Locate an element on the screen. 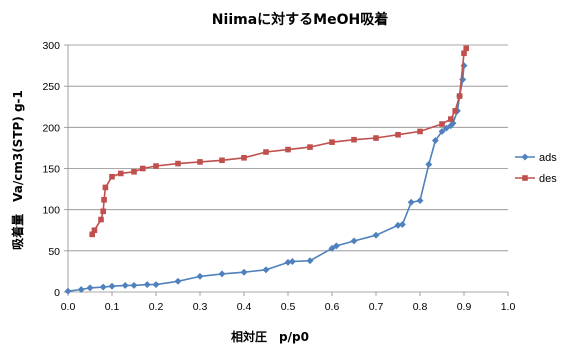 The image size is (567, 345). y-tick-label: 150 is located at coordinates (51, 170).